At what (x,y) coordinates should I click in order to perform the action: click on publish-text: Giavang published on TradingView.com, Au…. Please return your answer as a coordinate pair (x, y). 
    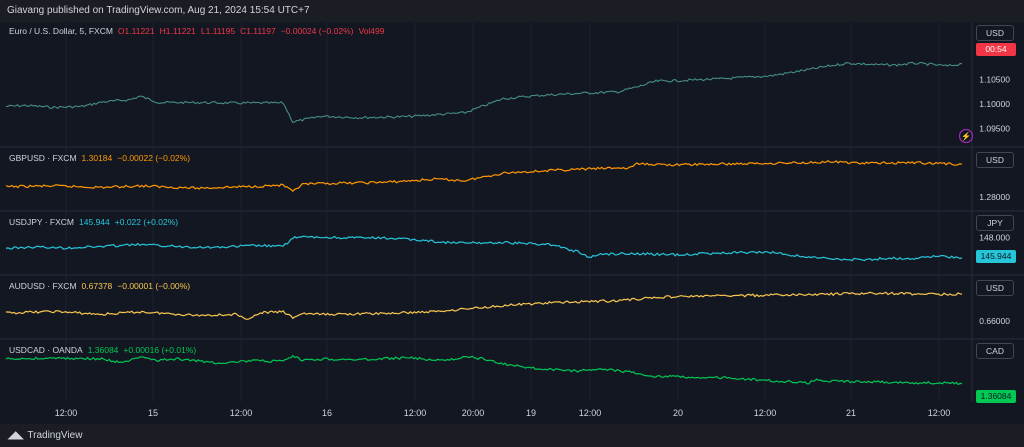
    Looking at the image, I should click on (158, 10).